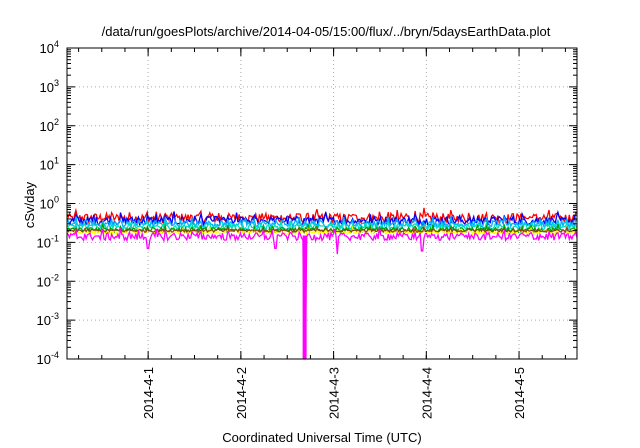 Image resolution: width=640 pixels, height=448 pixels. Describe the element at coordinates (55, 316) in the screenshot. I see `y-tick-exponent: -3` at that location.